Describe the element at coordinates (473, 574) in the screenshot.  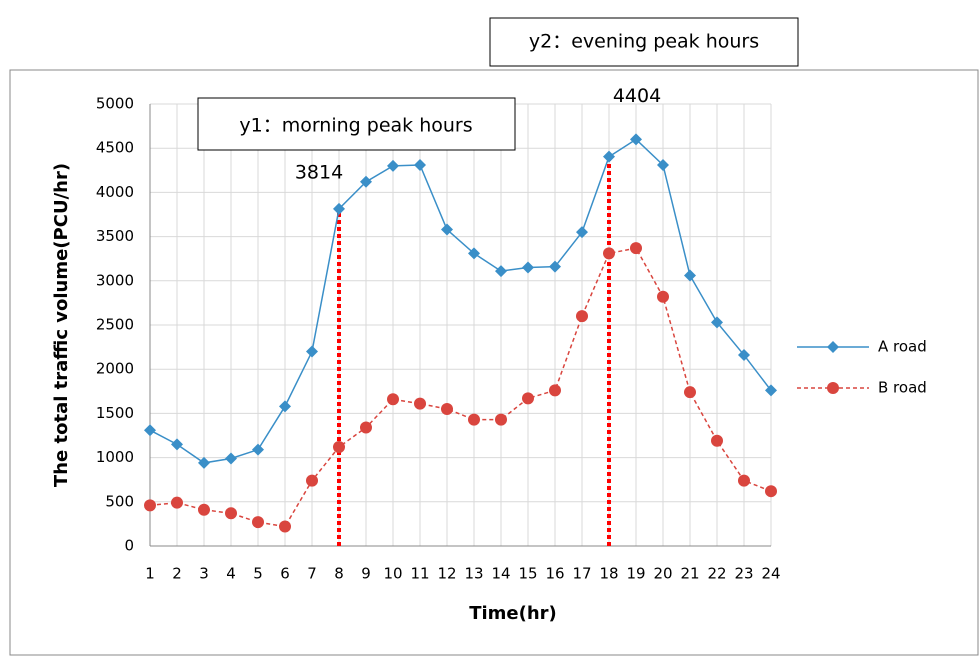
I see `x-tick-label: 13` at that location.